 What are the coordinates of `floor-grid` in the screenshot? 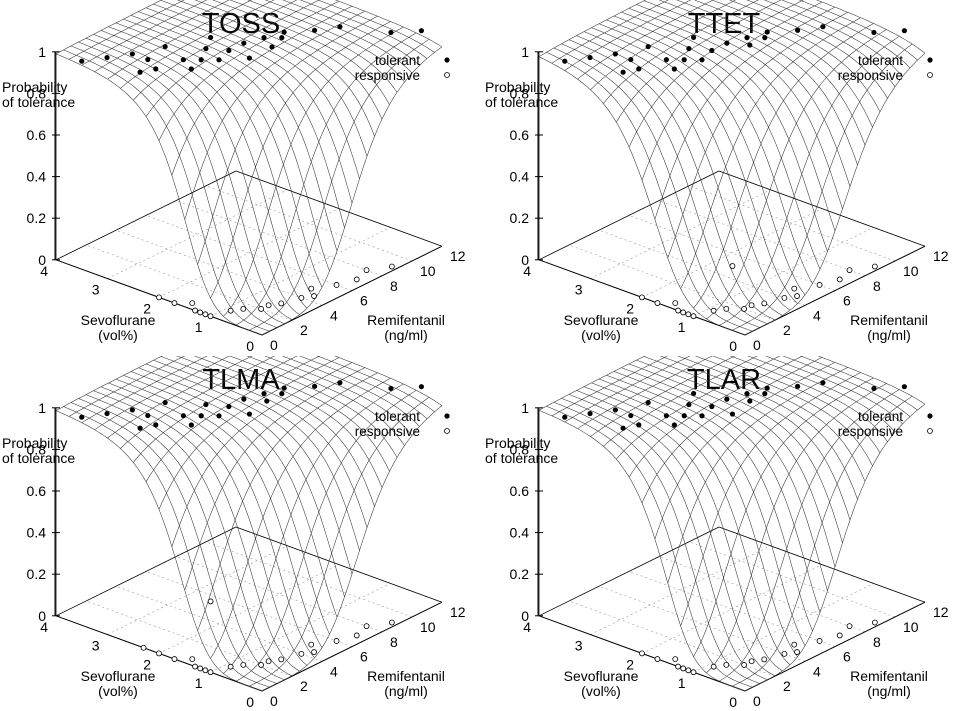 It's located at (249, 609).